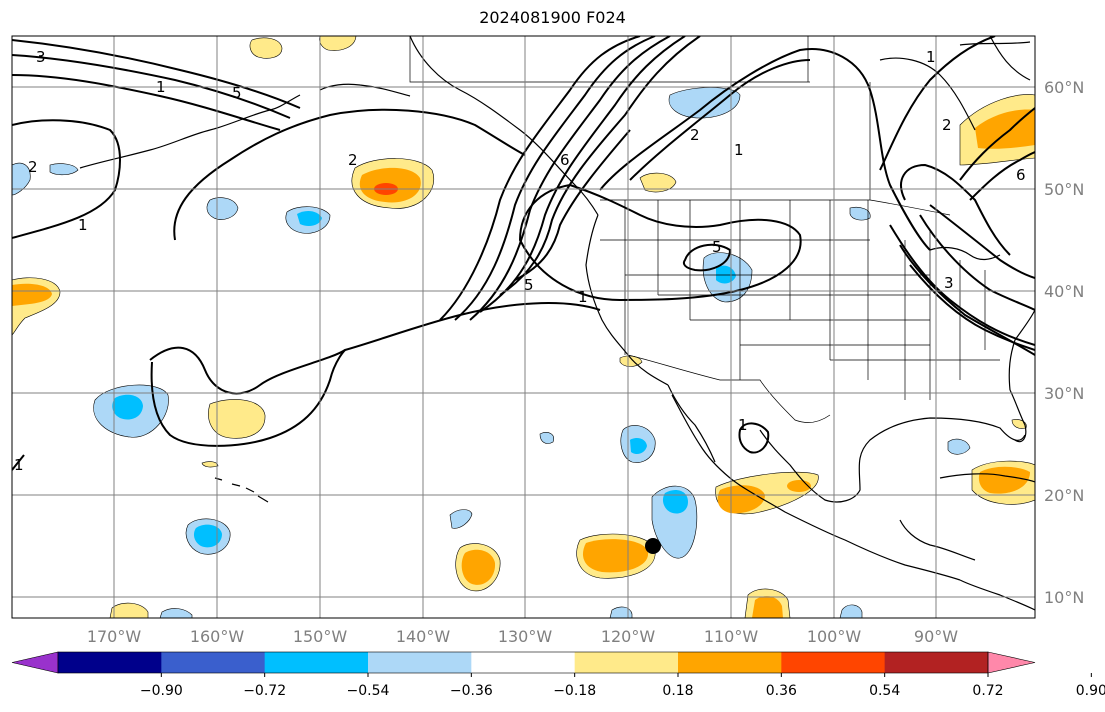  I want to click on colorbar-frame, so click(523, 662).